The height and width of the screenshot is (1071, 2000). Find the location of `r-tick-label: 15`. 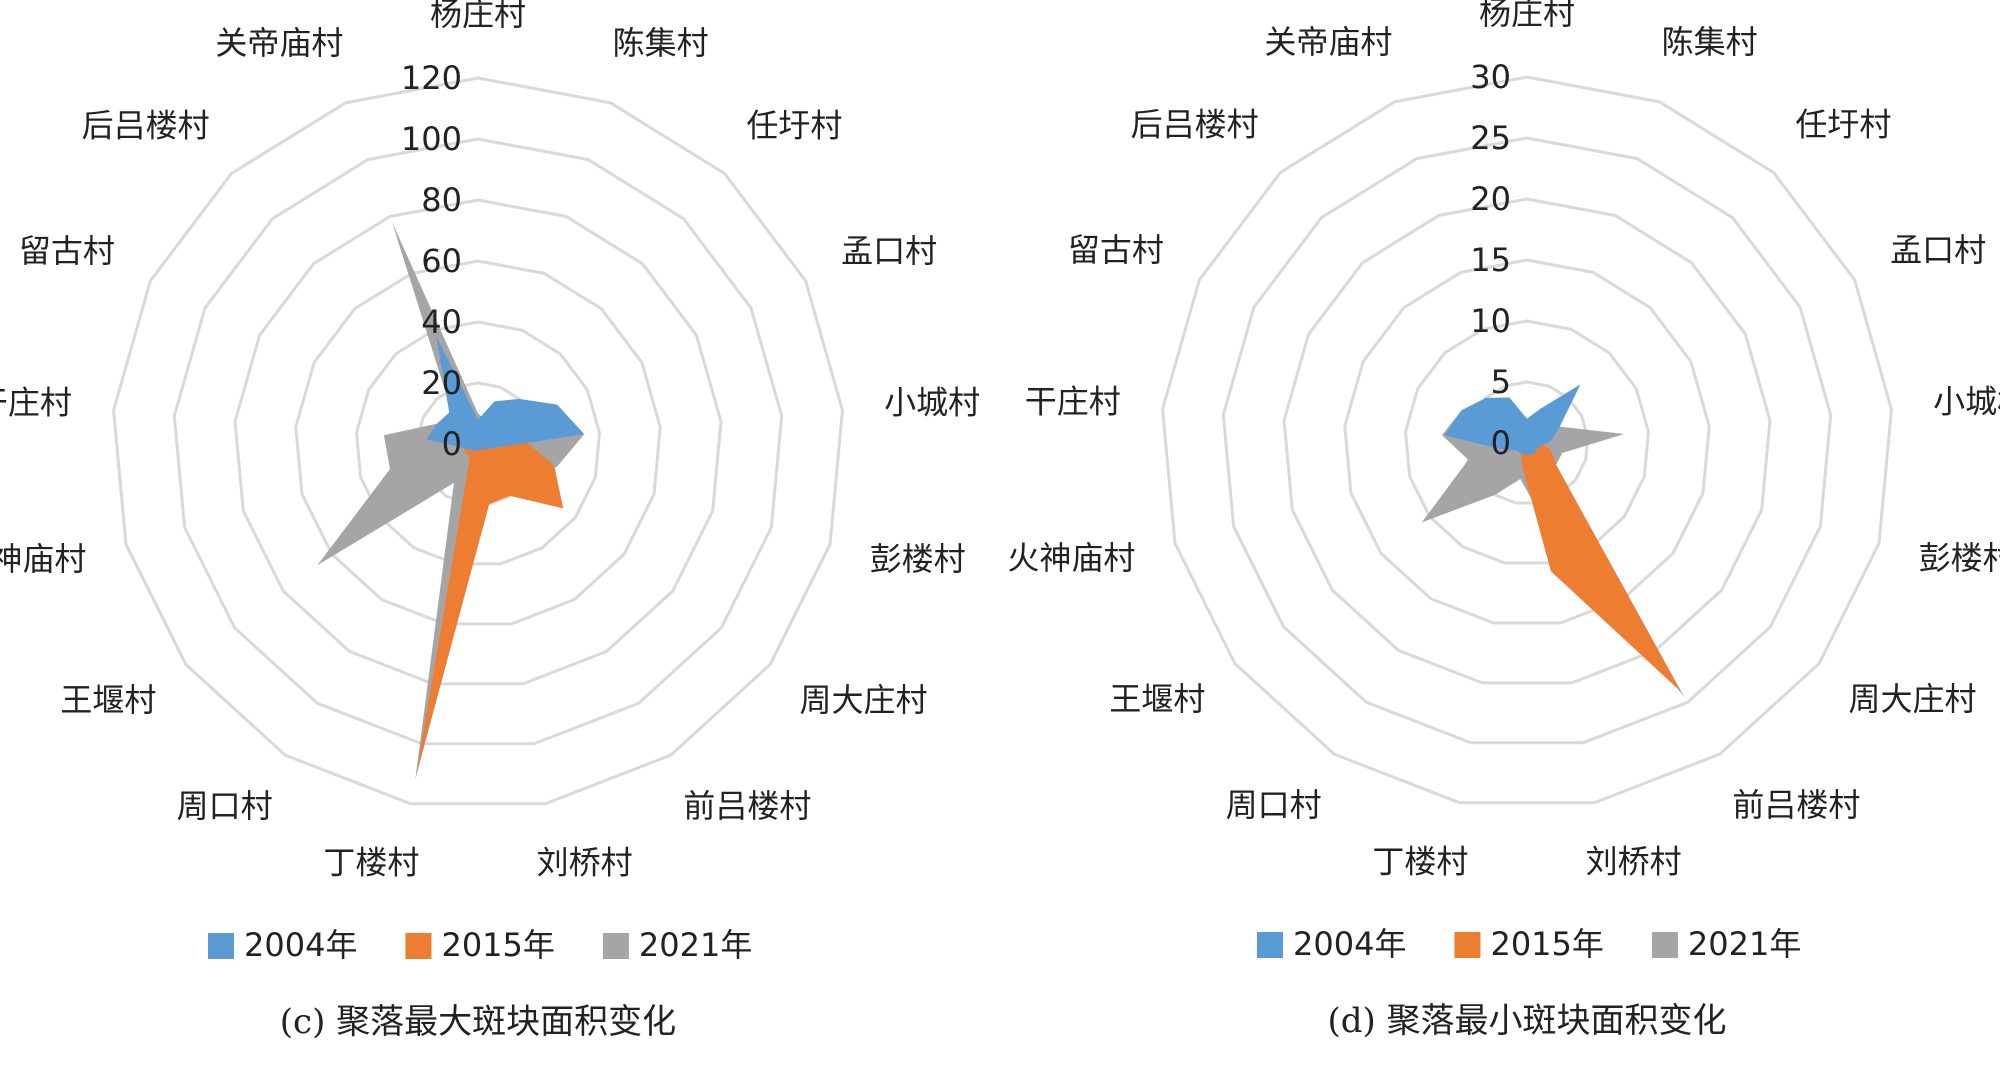

r-tick-label: 15 is located at coordinates (1490, 260).